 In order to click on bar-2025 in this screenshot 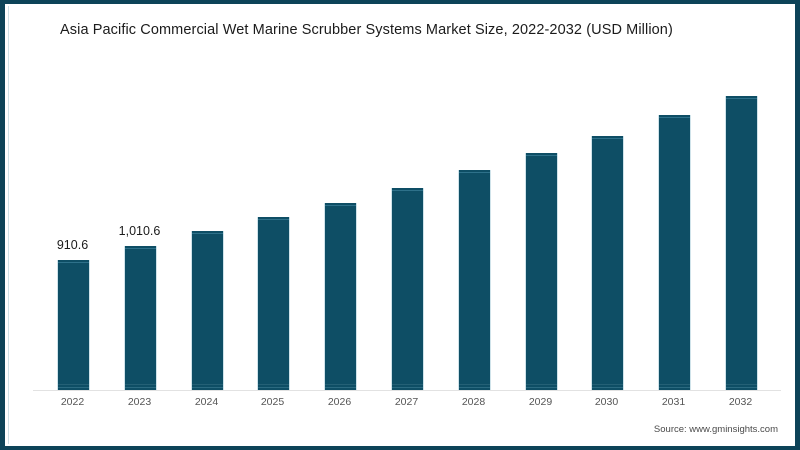, I will do `click(273, 303)`.